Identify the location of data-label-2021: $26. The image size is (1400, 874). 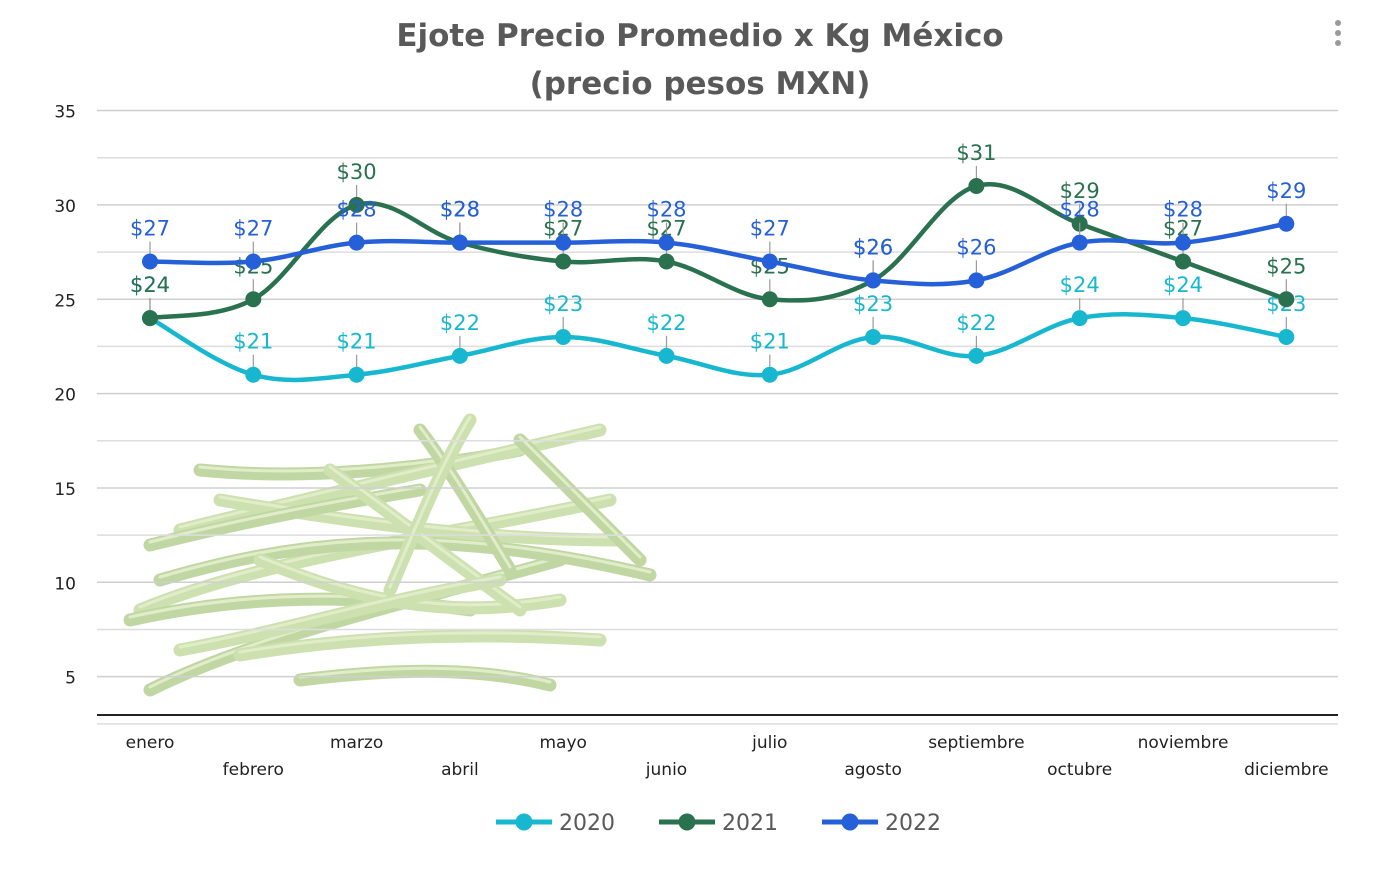
(873, 247).